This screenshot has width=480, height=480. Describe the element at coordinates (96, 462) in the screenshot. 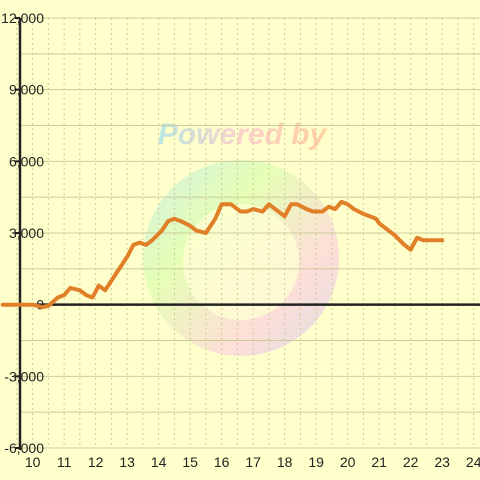

I see `x-tick-label: 12` at that location.